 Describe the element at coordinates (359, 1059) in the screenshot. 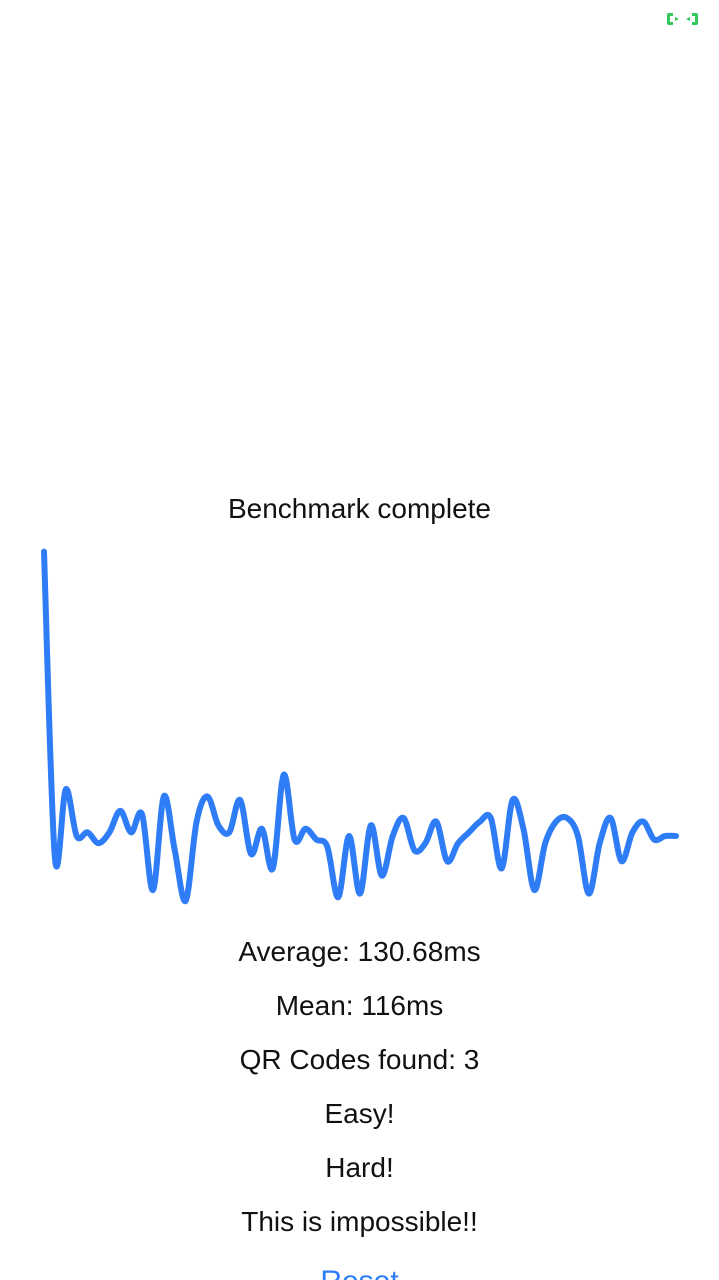

I see `qr-codes-found-text: QR Codes found: 3` at that location.